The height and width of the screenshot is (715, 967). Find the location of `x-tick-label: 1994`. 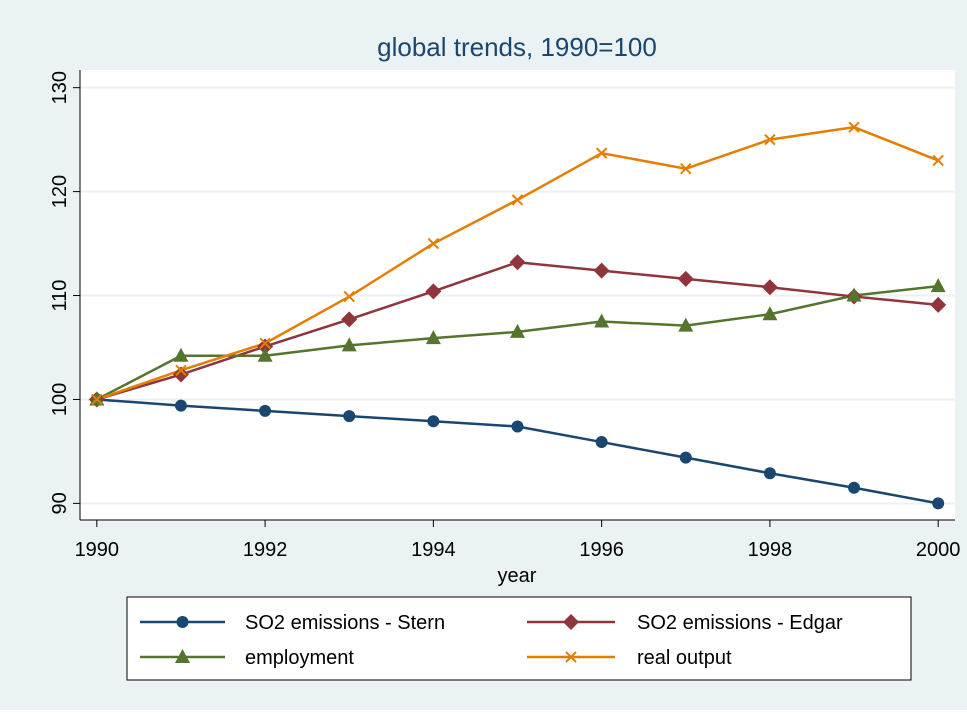

x-tick-label: 1994 is located at coordinates (433, 550).